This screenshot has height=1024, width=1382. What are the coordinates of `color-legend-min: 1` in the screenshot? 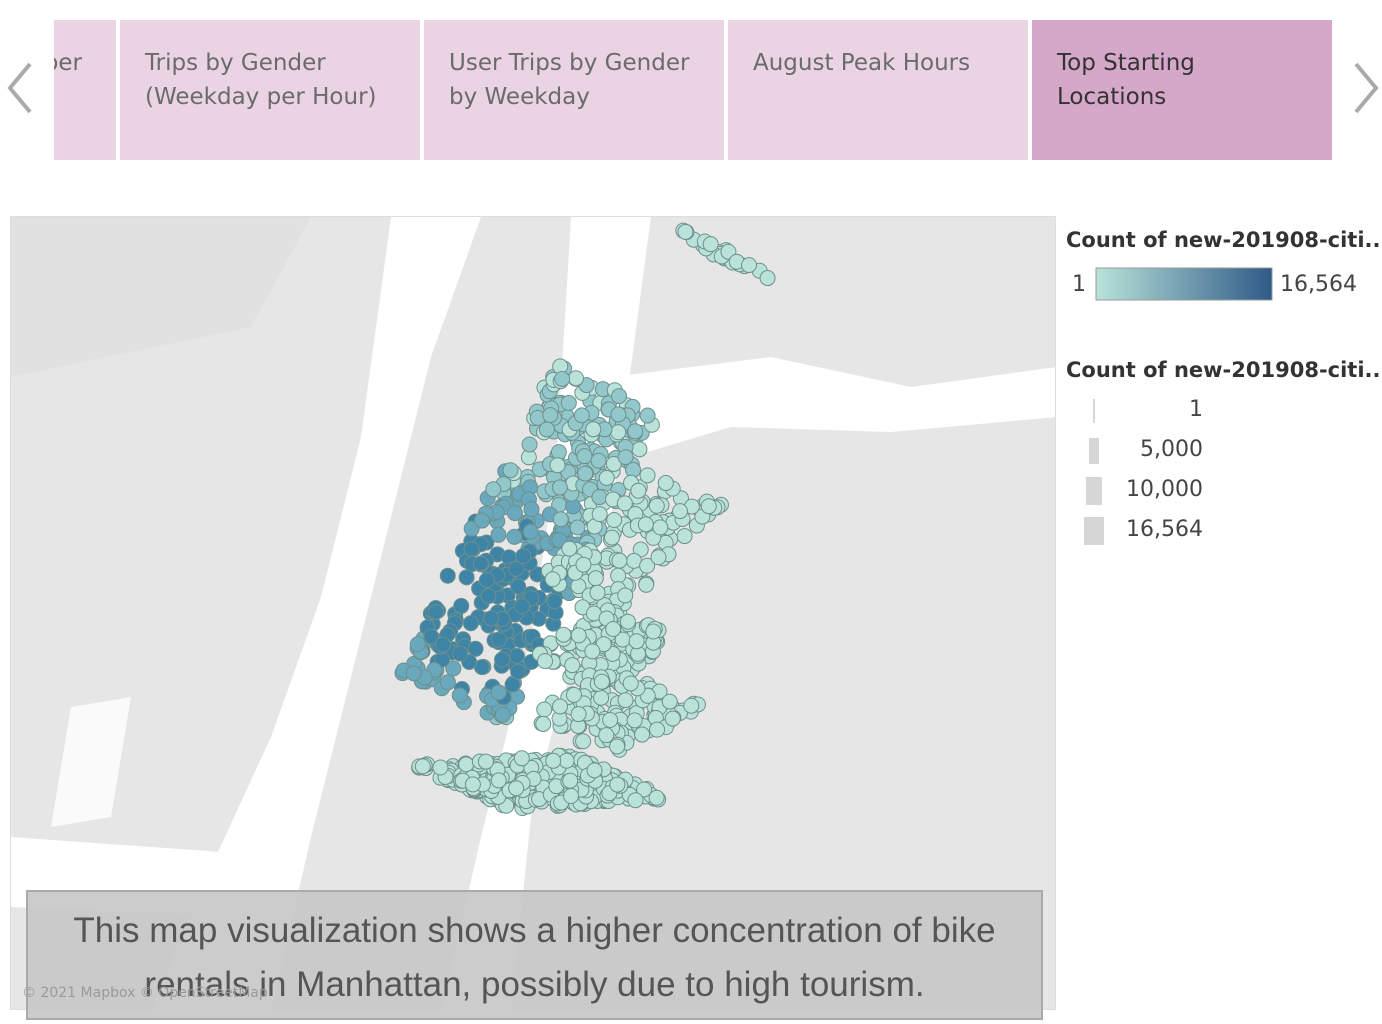 It's located at (1079, 284).